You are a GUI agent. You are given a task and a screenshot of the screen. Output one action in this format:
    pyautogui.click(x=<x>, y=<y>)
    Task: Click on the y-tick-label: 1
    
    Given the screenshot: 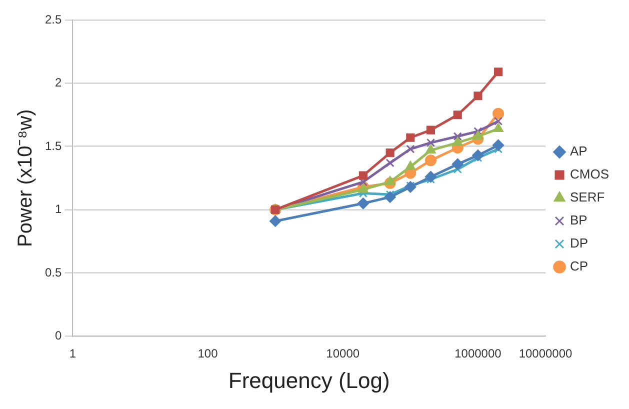 What is the action you would take?
    pyautogui.click(x=58, y=209)
    